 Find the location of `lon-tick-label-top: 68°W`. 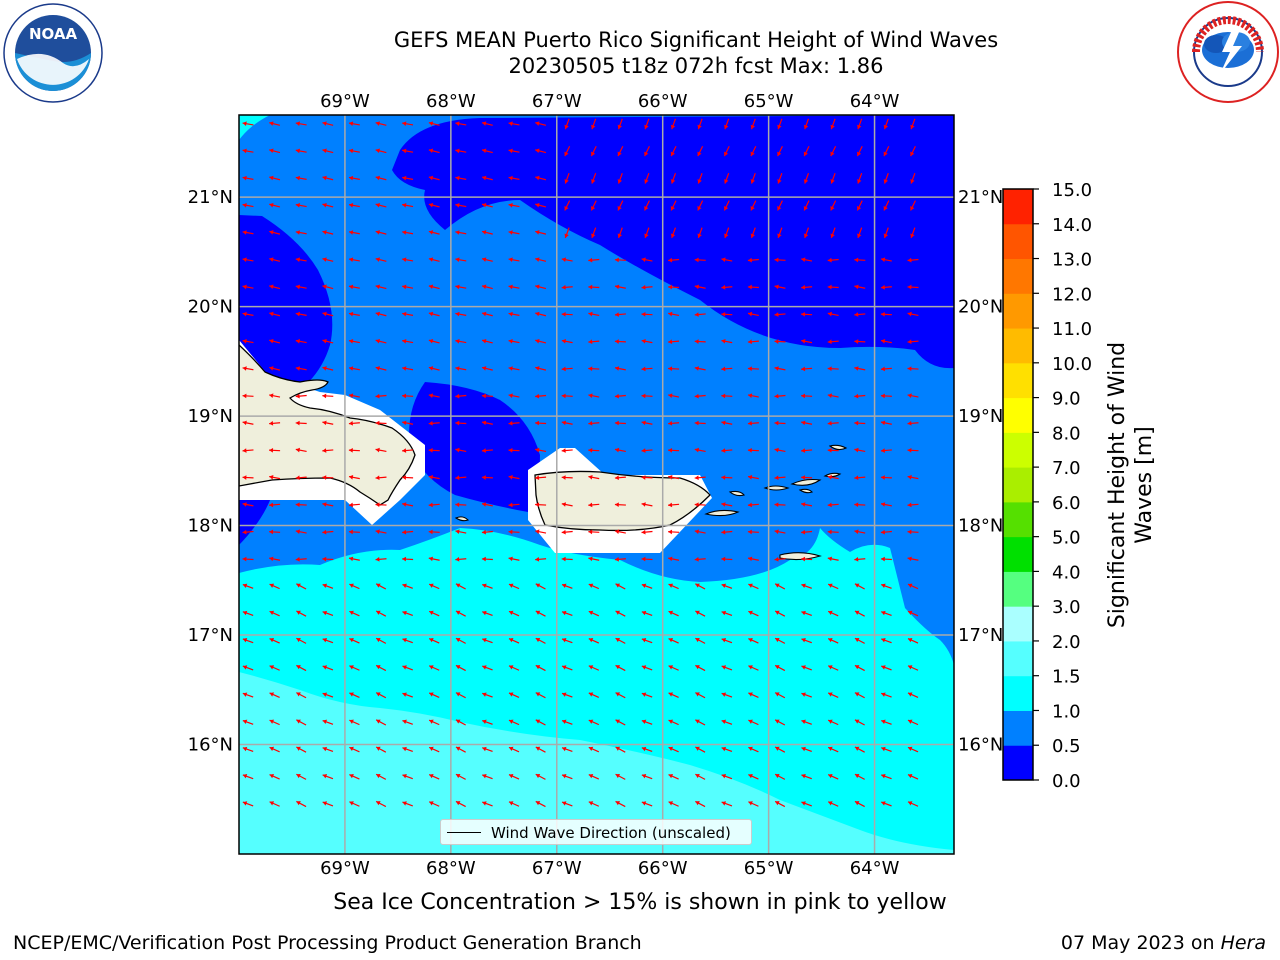

lon-tick-label-top: 68°W is located at coordinates (451, 101).